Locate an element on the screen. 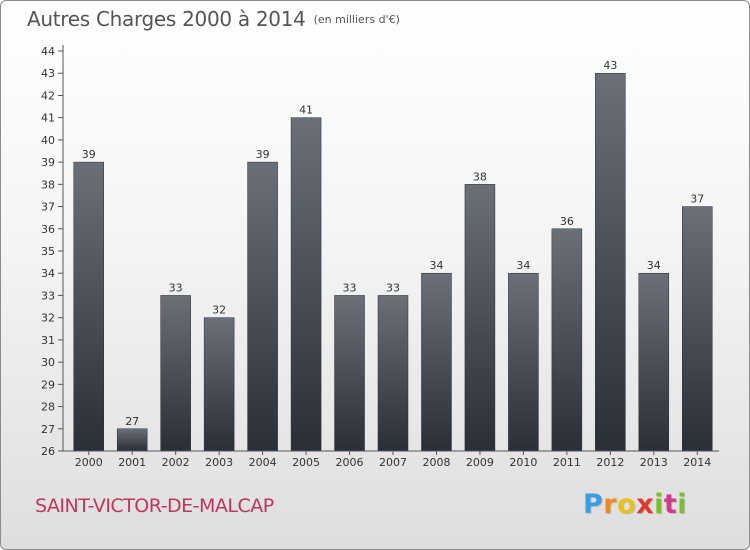  x-tick-label: 2000 is located at coordinates (89, 462).